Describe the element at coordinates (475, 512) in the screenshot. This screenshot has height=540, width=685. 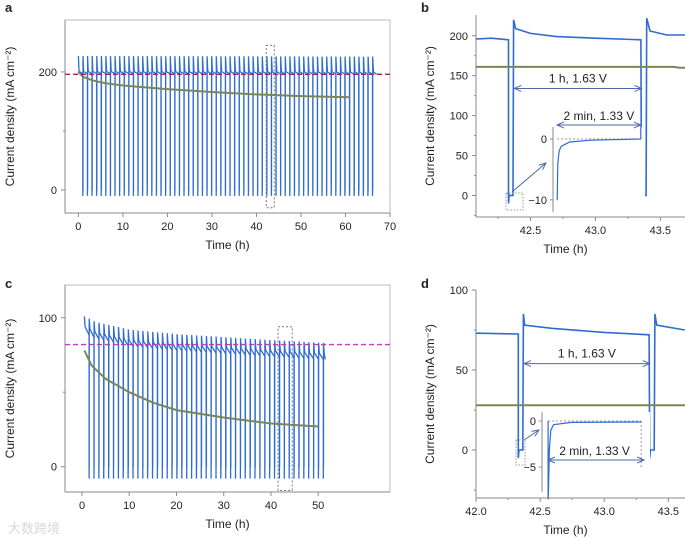
I see `x-tick-label: 42.0` at that location.